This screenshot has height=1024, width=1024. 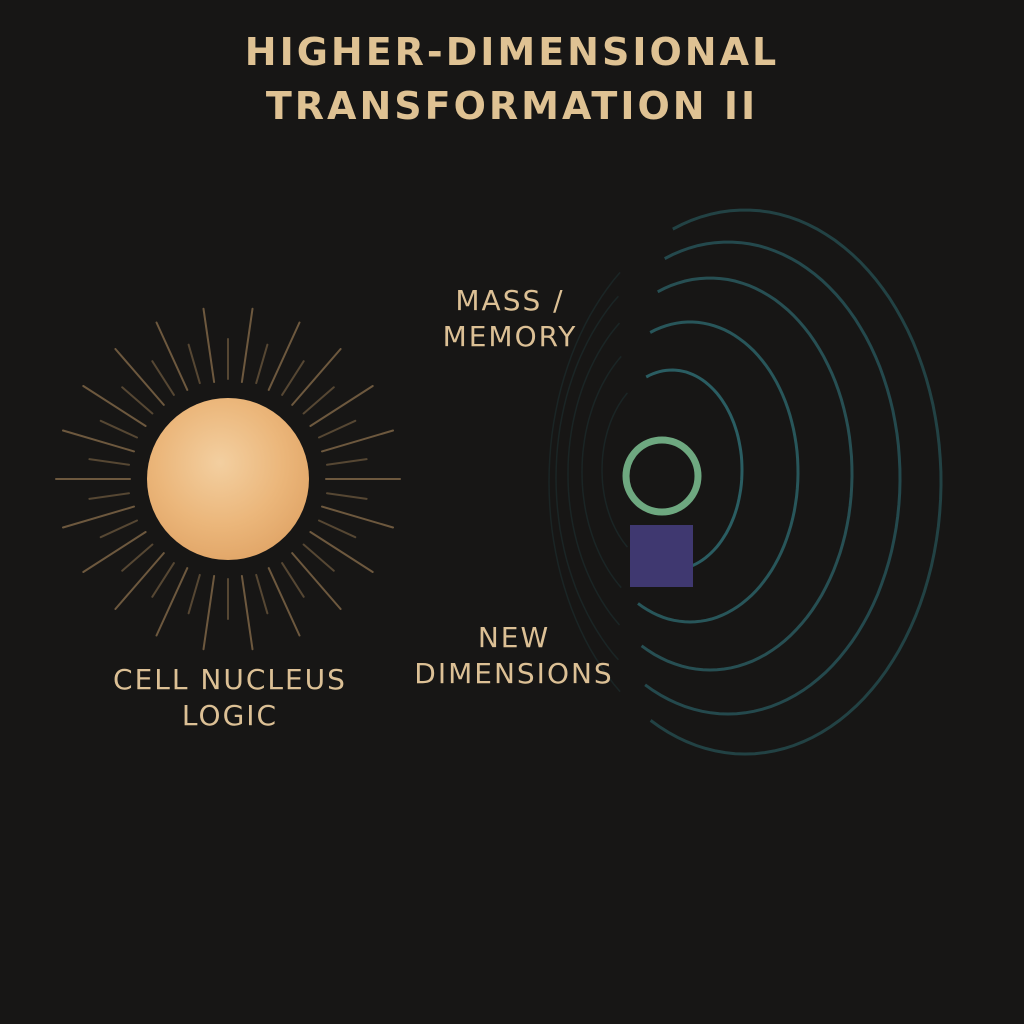 I want to click on sun-nucleus, so click(x=228, y=479).